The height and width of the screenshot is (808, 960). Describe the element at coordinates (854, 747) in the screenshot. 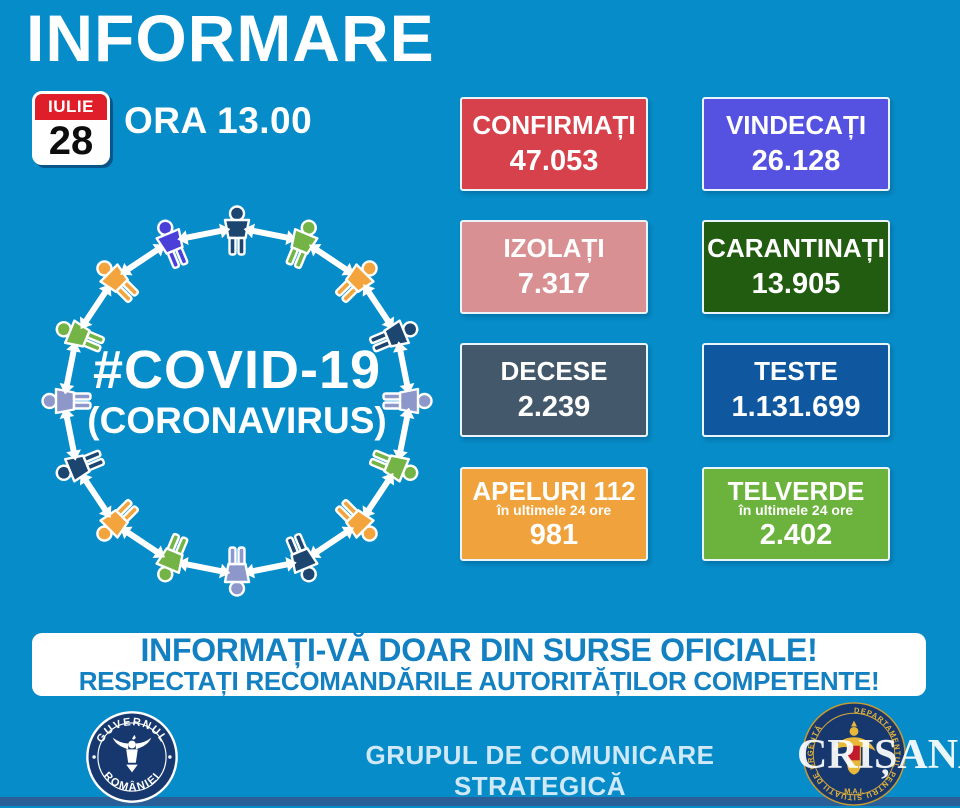

I see `dsu-eagle-icon` at that location.